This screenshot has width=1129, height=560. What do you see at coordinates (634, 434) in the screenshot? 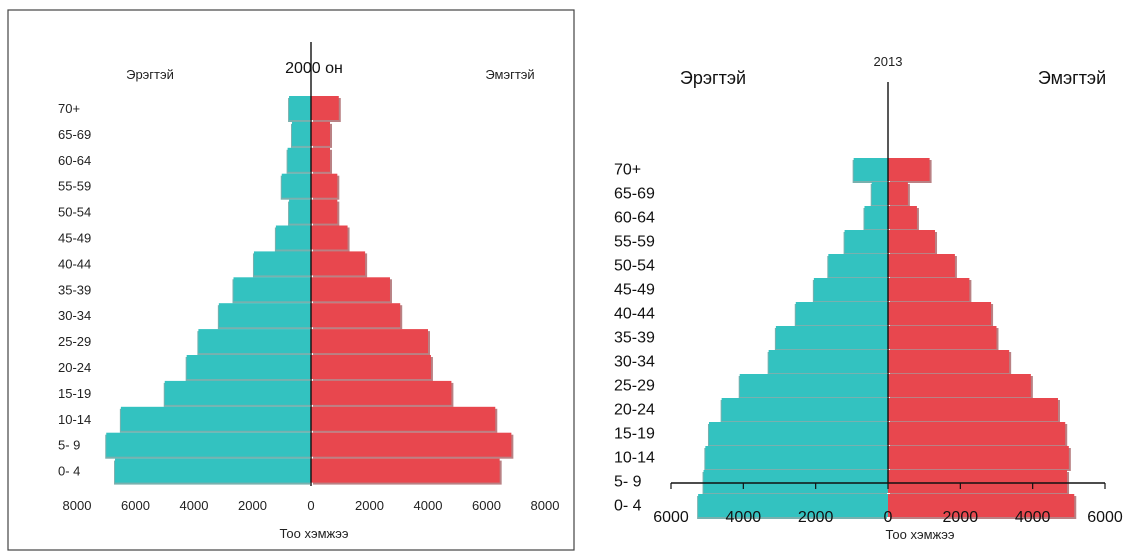
I see `chart-2013-age-label: 15-19` at bounding box center [634, 434].